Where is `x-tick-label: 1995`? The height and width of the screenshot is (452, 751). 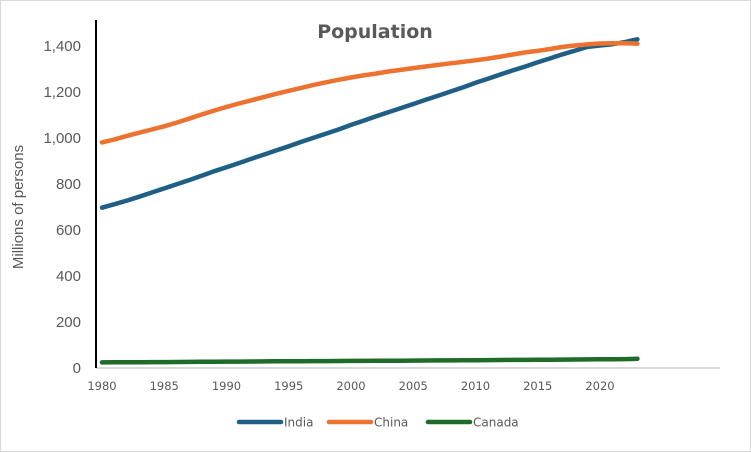
x-tick-label: 1995 is located at coordinates (288, 386).